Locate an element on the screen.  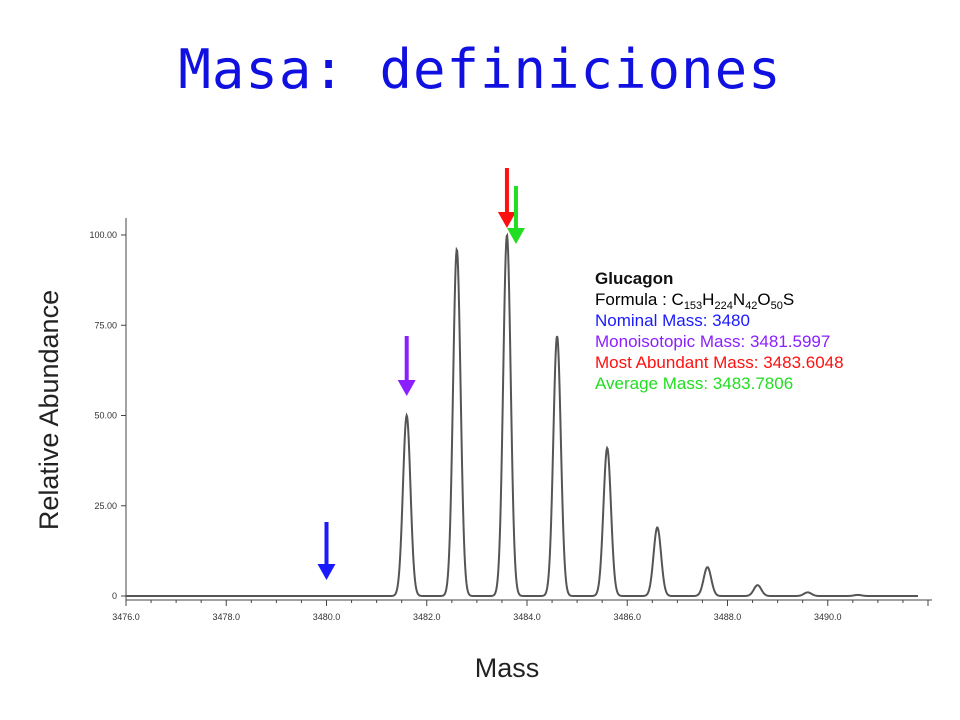
chemical-formula: C153H224N42O50S is located at coordinates (733, 301).